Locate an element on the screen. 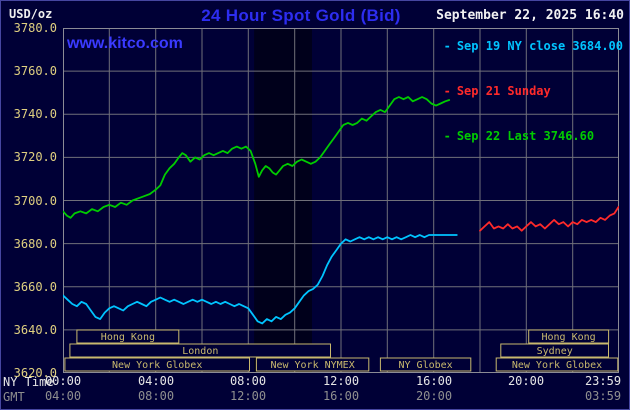 This screenshot has width=630, height=410. session-label: Sydney is located at coordinates (555, 351).